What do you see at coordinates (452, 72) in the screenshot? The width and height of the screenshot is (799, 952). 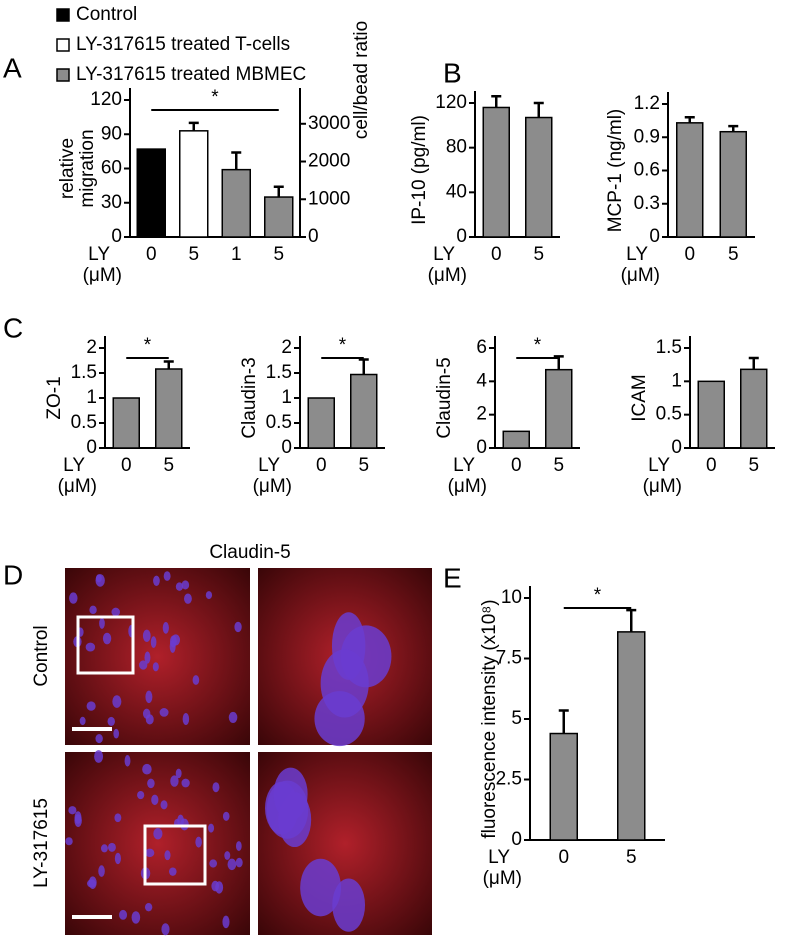 I see `panel-label: B` at bounding box center [452, 72].